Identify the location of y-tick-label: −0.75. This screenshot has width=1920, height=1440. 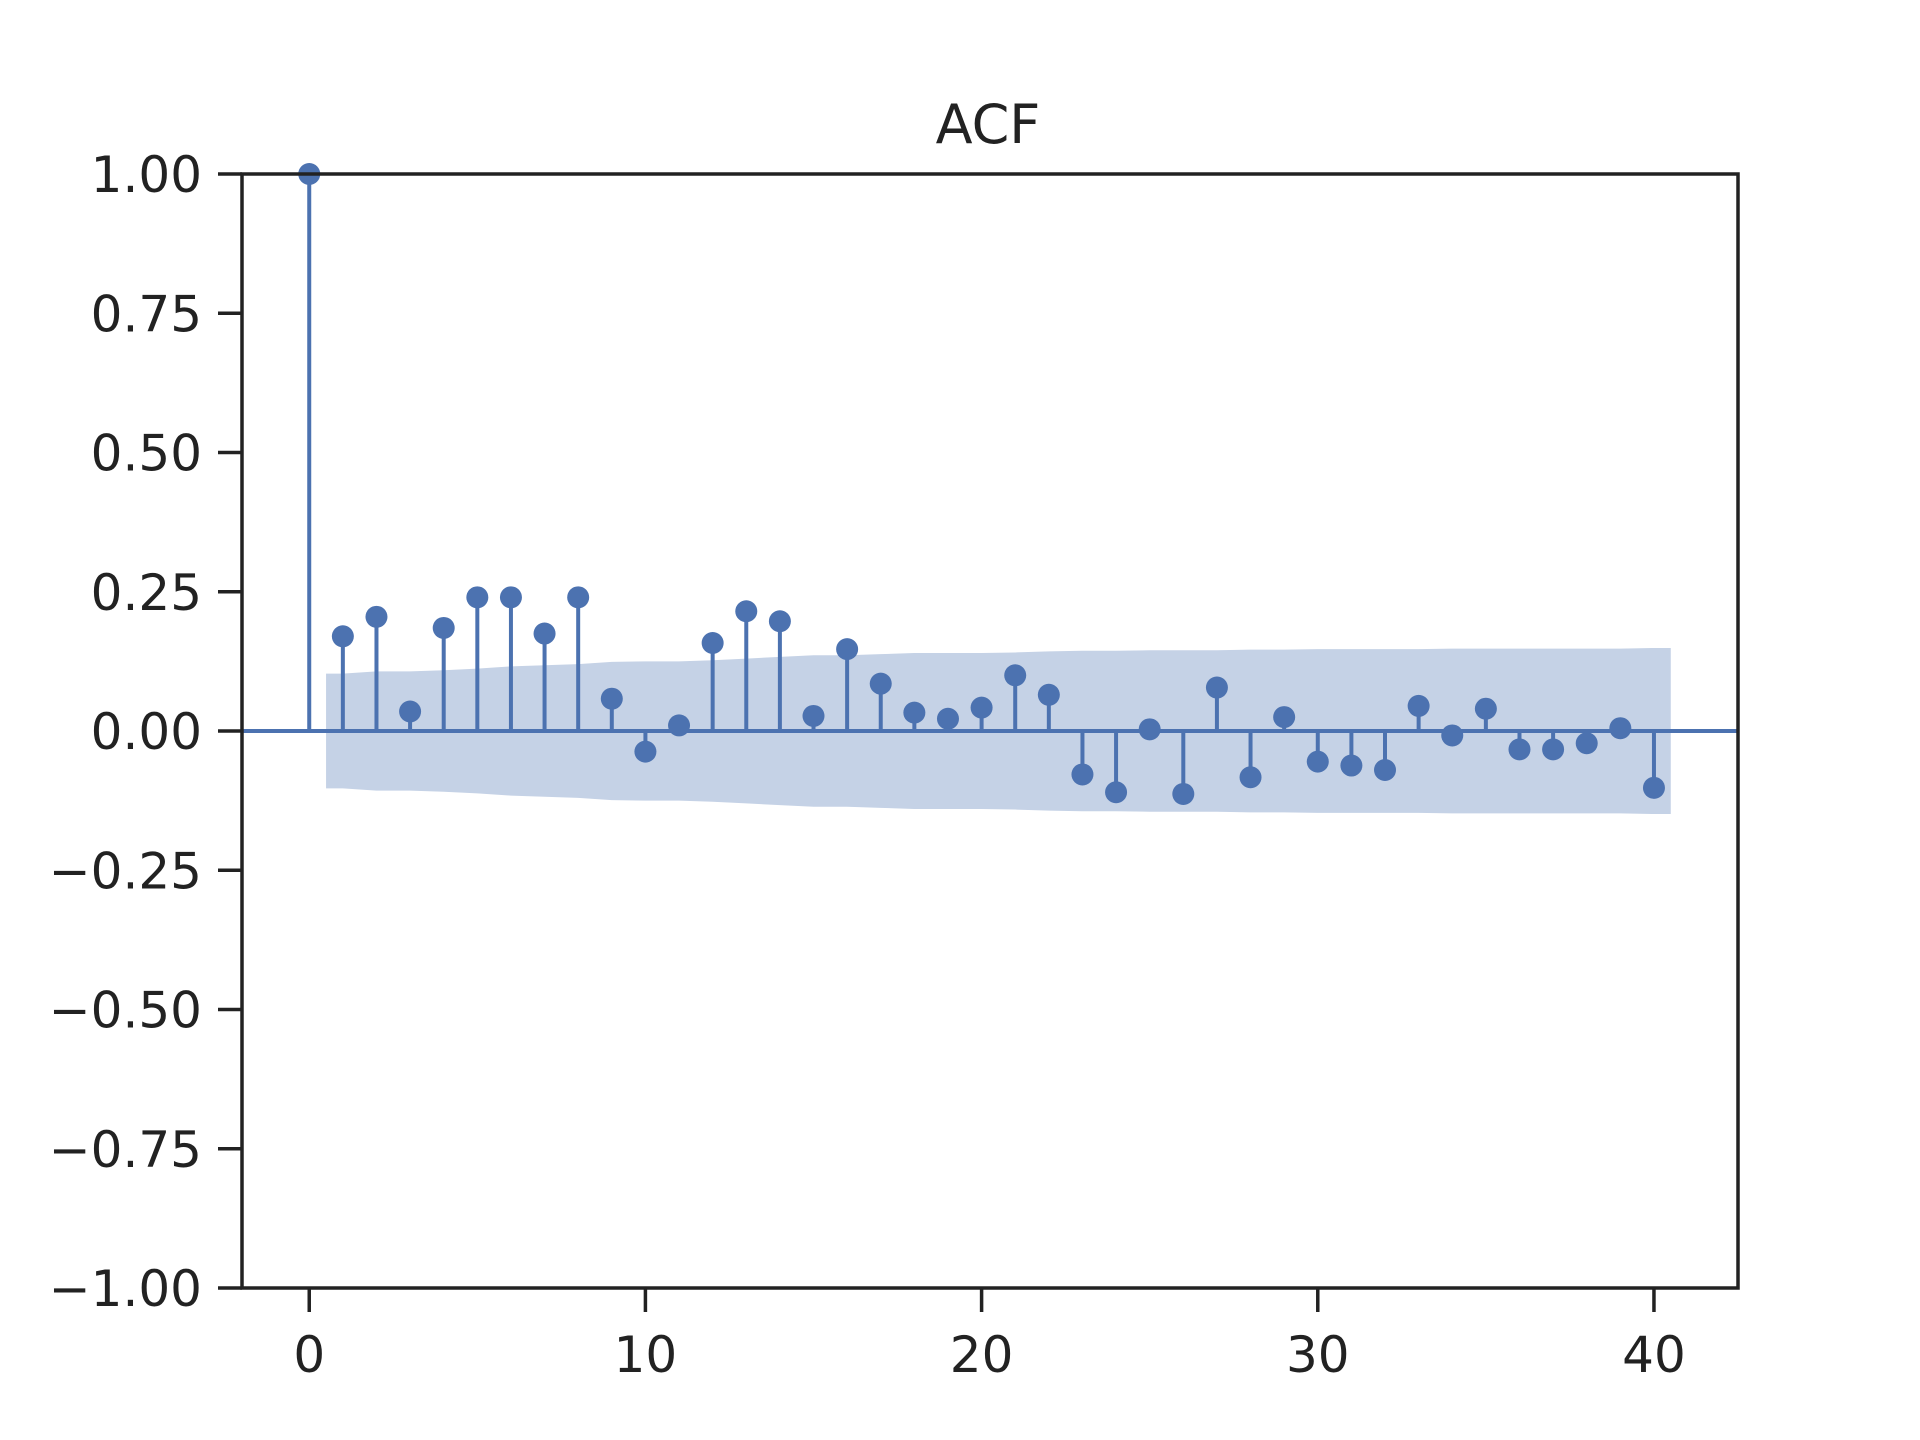
(125, 1150).